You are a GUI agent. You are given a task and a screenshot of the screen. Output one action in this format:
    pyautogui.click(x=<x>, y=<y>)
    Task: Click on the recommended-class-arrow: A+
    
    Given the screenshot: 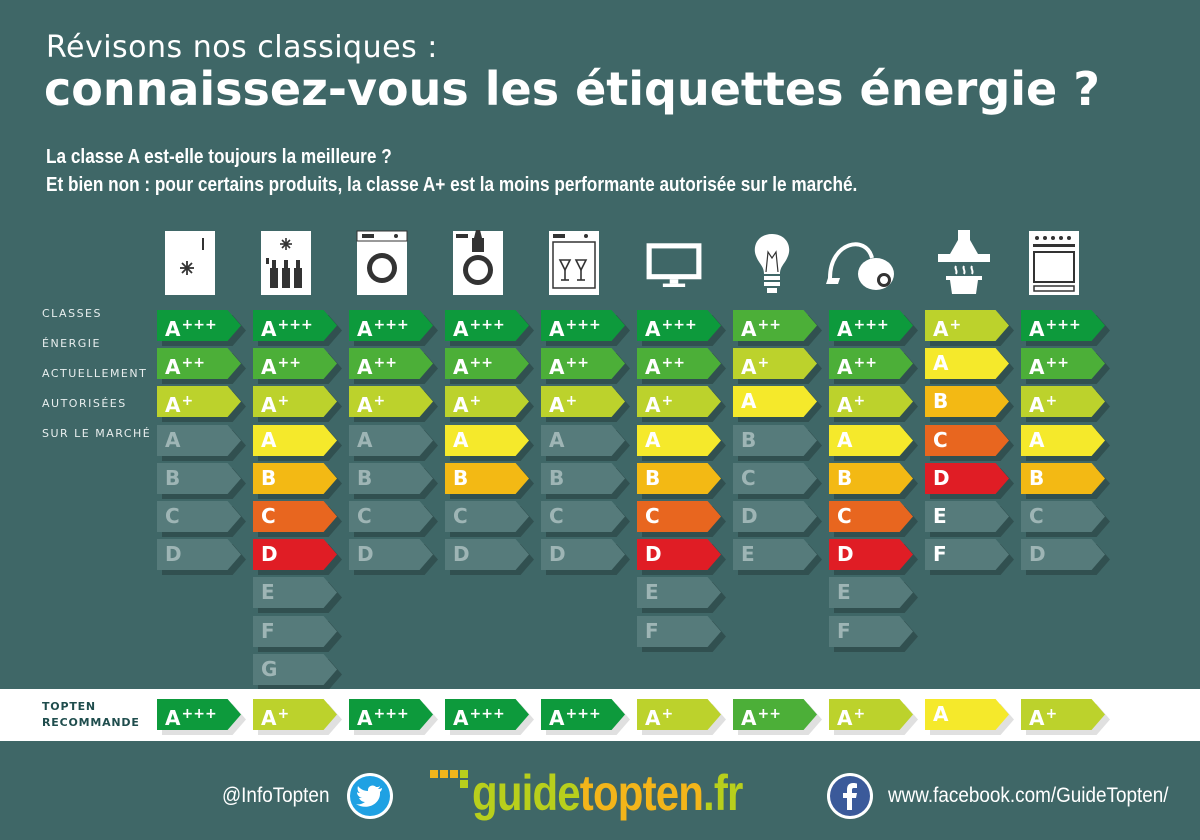 What is the action you would take?
    pyautogui.click(x=295, y=714)
    